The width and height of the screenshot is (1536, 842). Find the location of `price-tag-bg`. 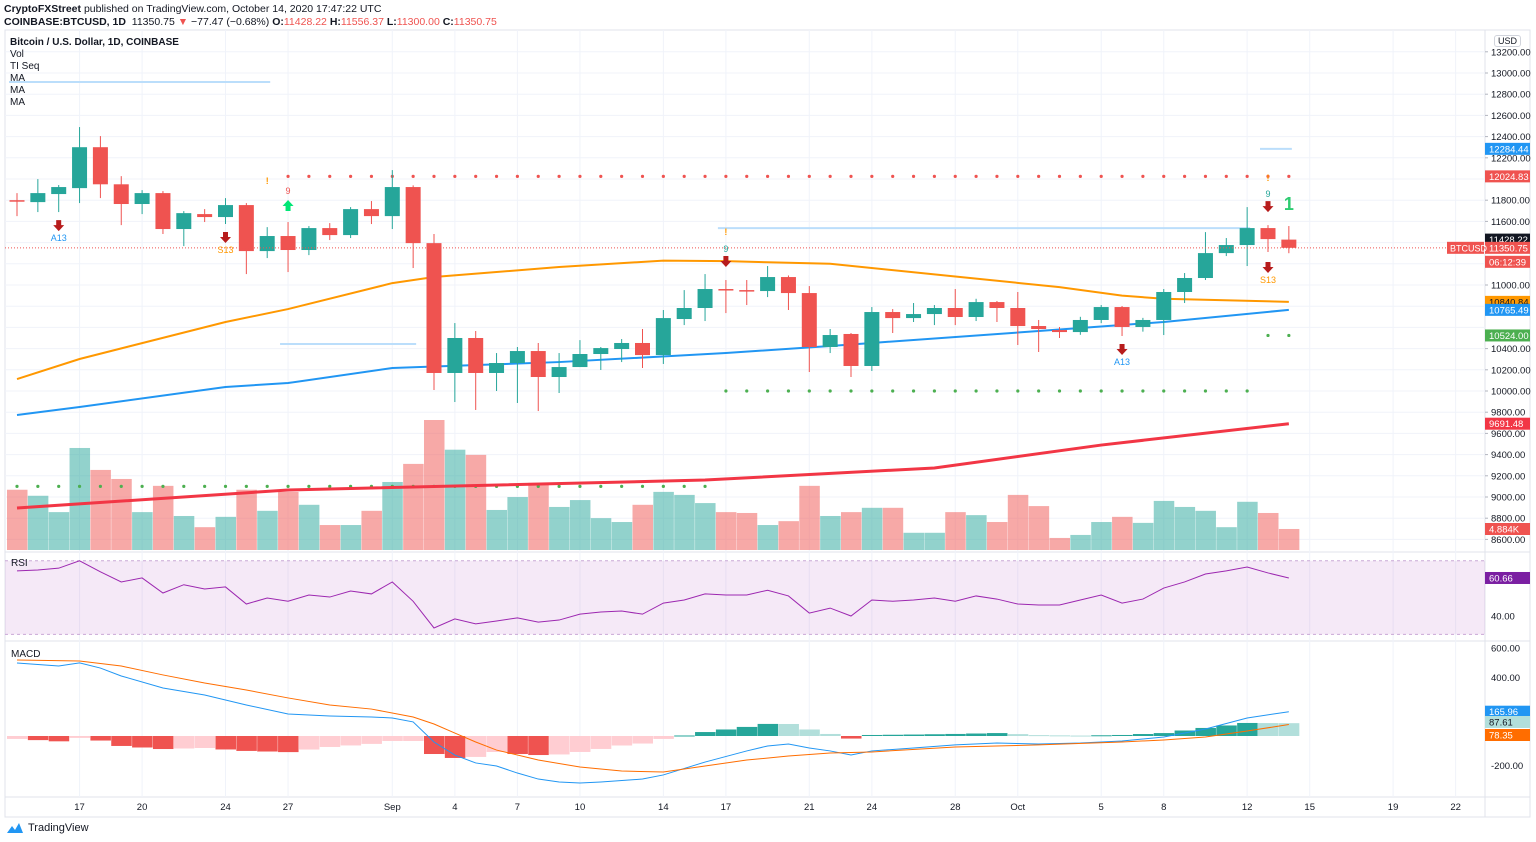

price-tag-bg is located at coordinates (1507, 711).